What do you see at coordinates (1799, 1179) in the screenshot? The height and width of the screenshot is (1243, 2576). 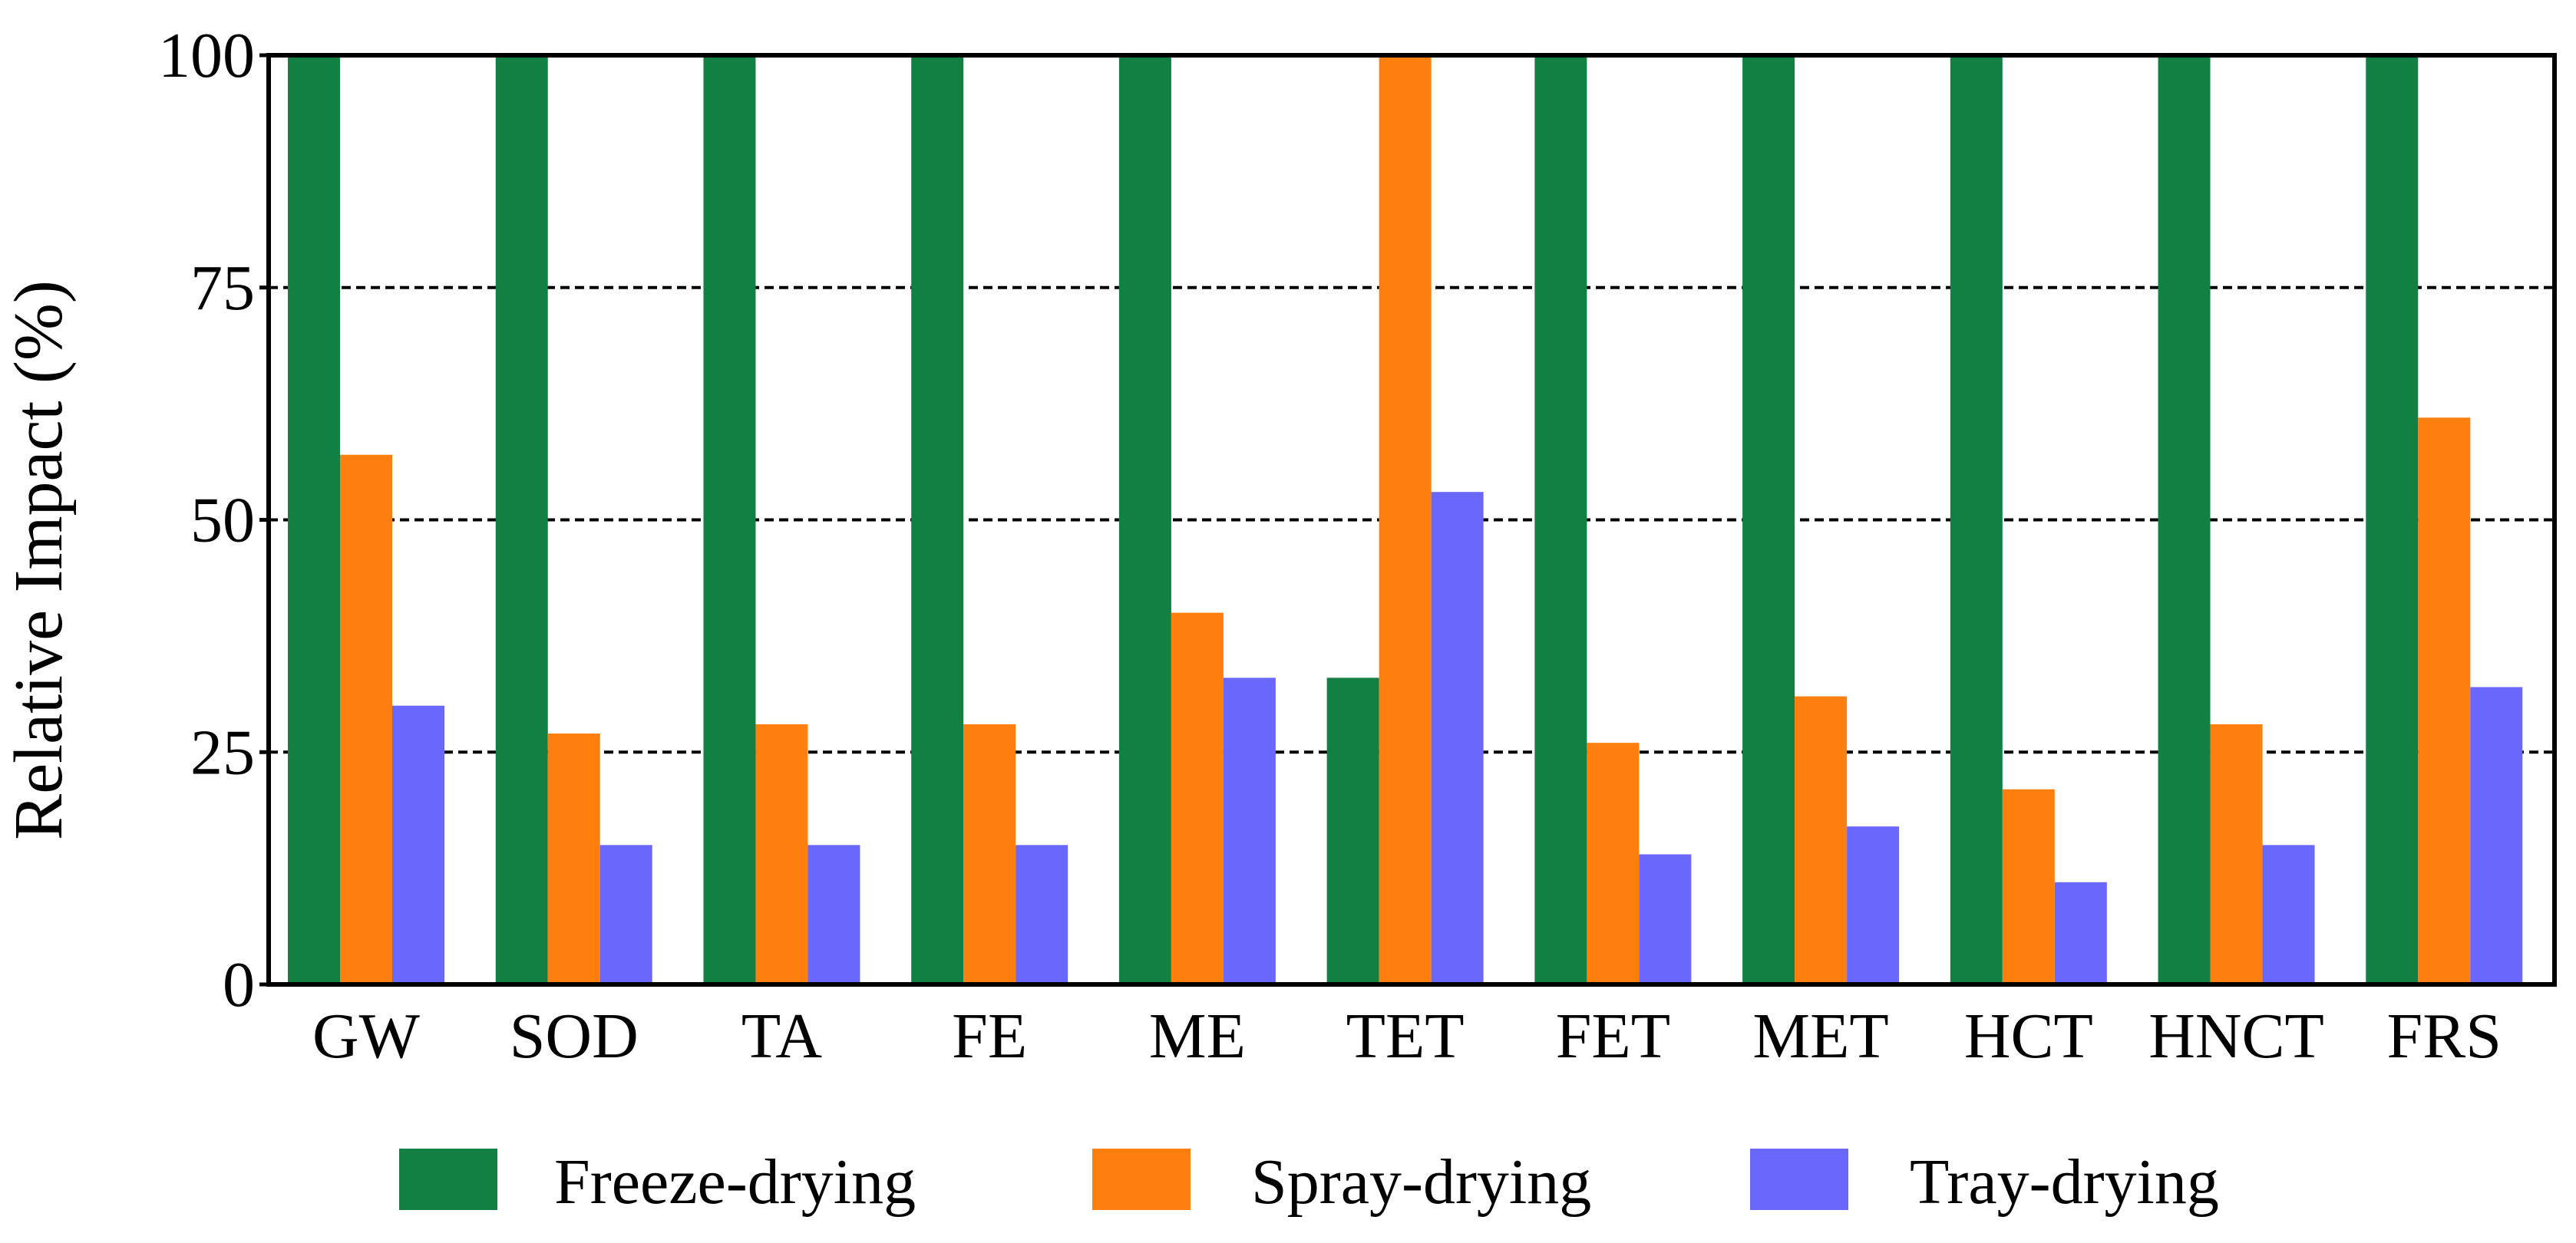 I see `legend-swatch-tray-drying` at bounding box center [1799, 1179].